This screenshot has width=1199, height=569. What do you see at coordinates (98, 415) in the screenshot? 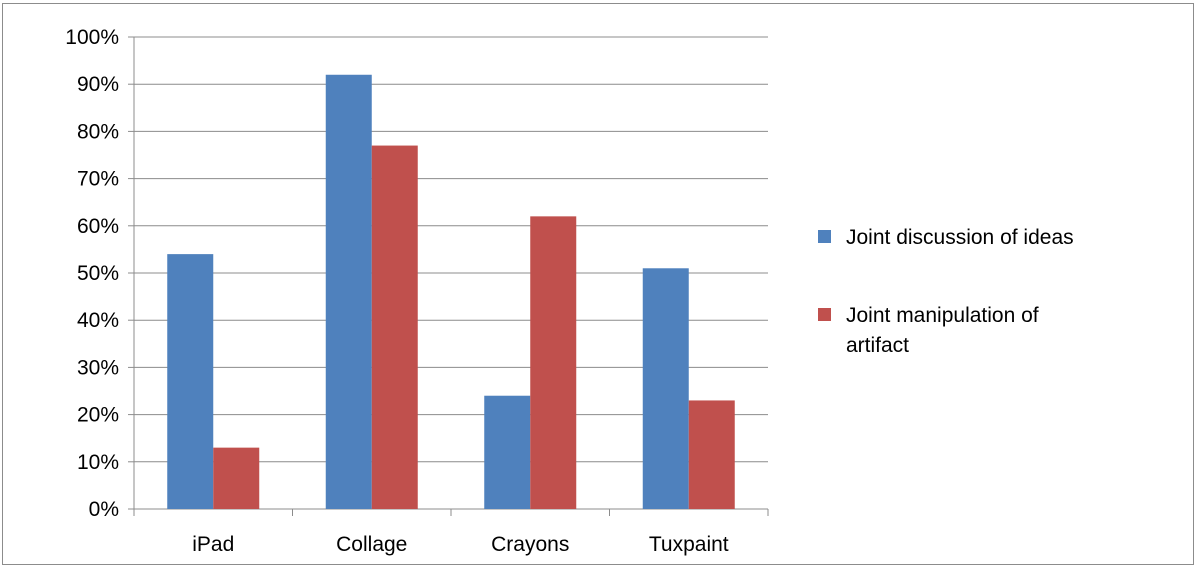
I see `y-tick-label: 20%` at bounding box center [98, 415].